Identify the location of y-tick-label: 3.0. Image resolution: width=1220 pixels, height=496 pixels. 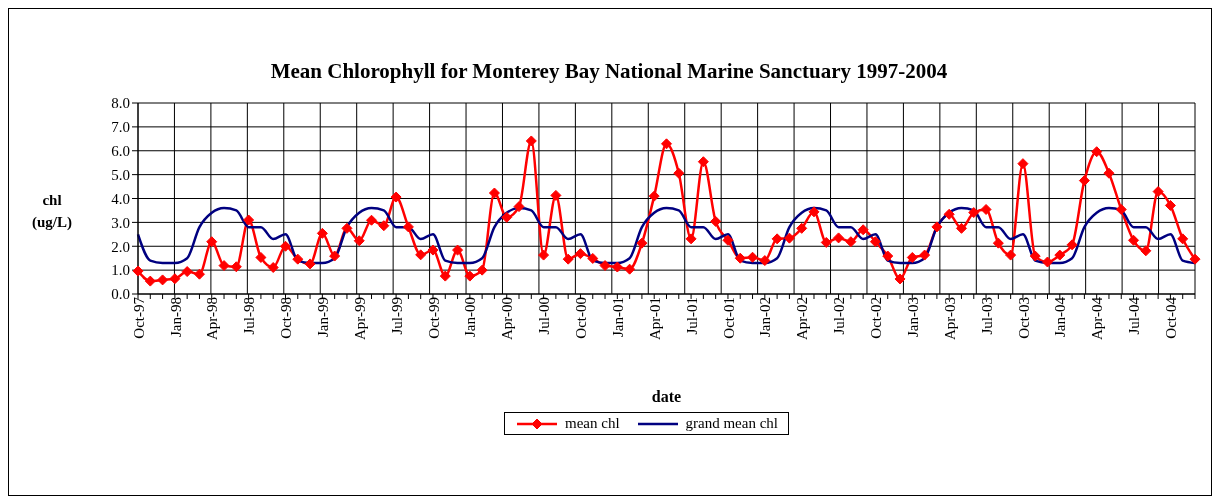
(120, 222).